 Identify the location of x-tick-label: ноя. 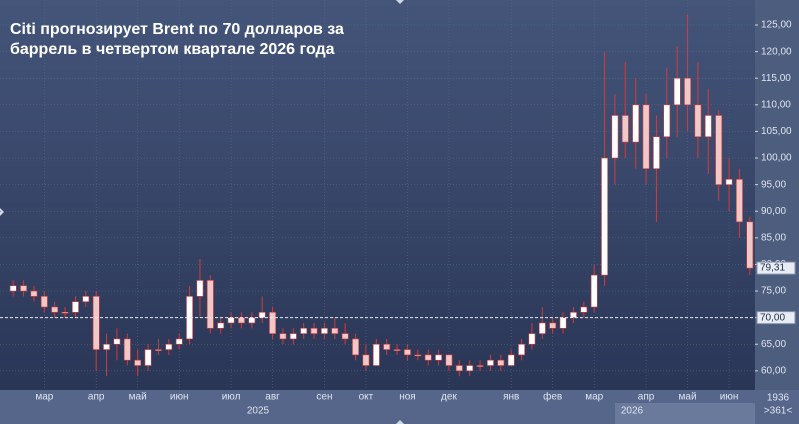
(407, 397).